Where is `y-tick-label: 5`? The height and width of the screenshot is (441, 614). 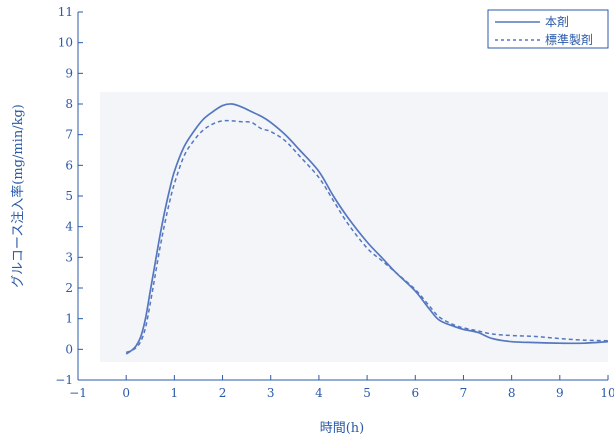
y-tick-label: 5 is located at coordinates (69, 196).